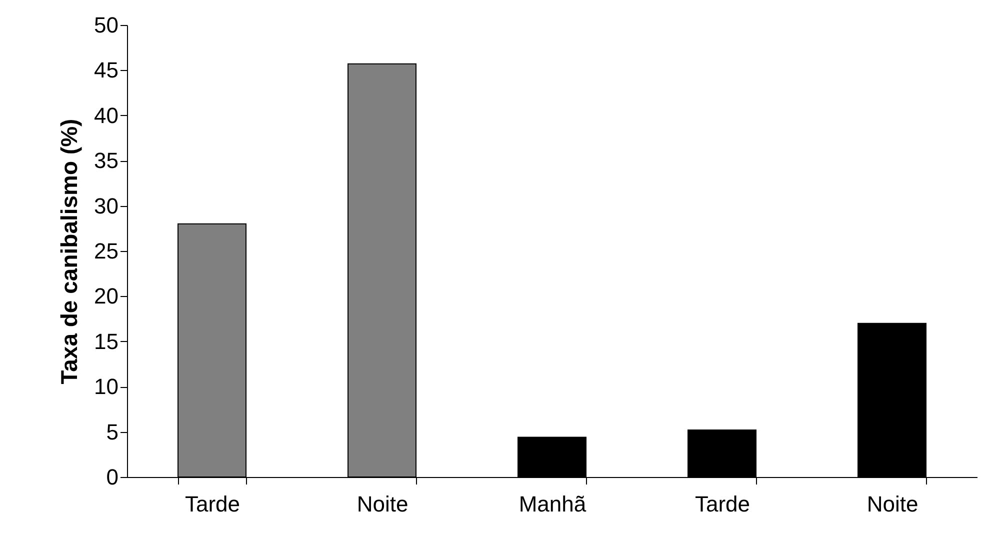 Image resolution: width=985 pixels, height=535 pixels. I want to click on y-tick-label: 20, so click(106, 296).